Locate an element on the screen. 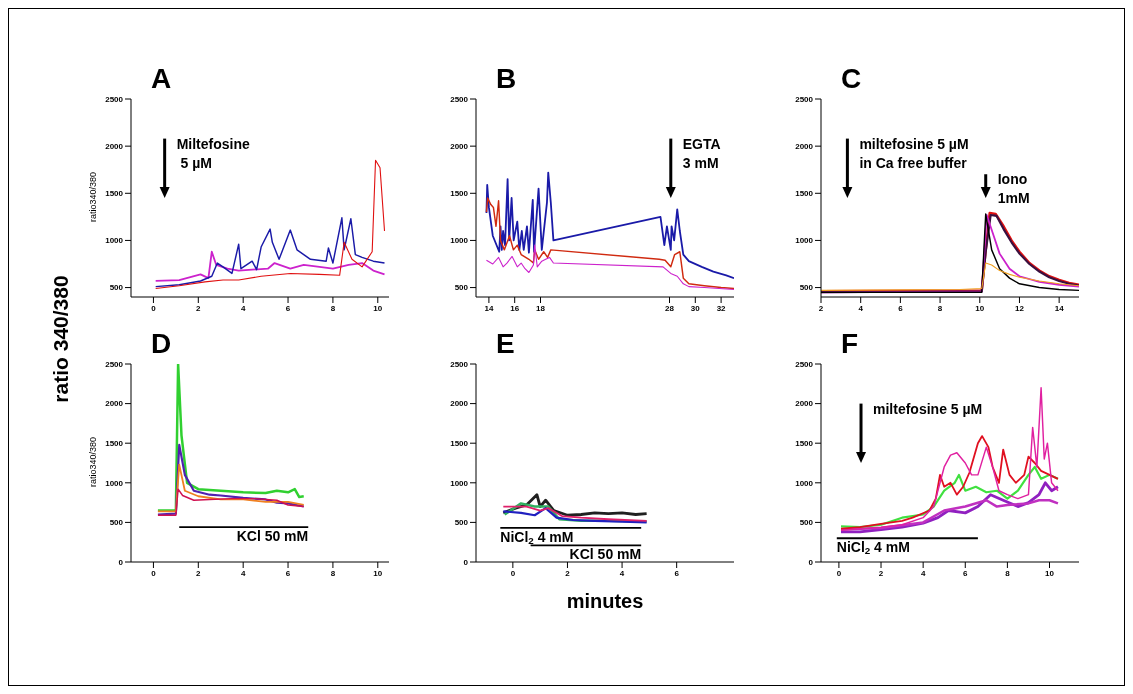 This screenshot has height=694, width=1133. chart-title: C is located at coordinates (851, 79).